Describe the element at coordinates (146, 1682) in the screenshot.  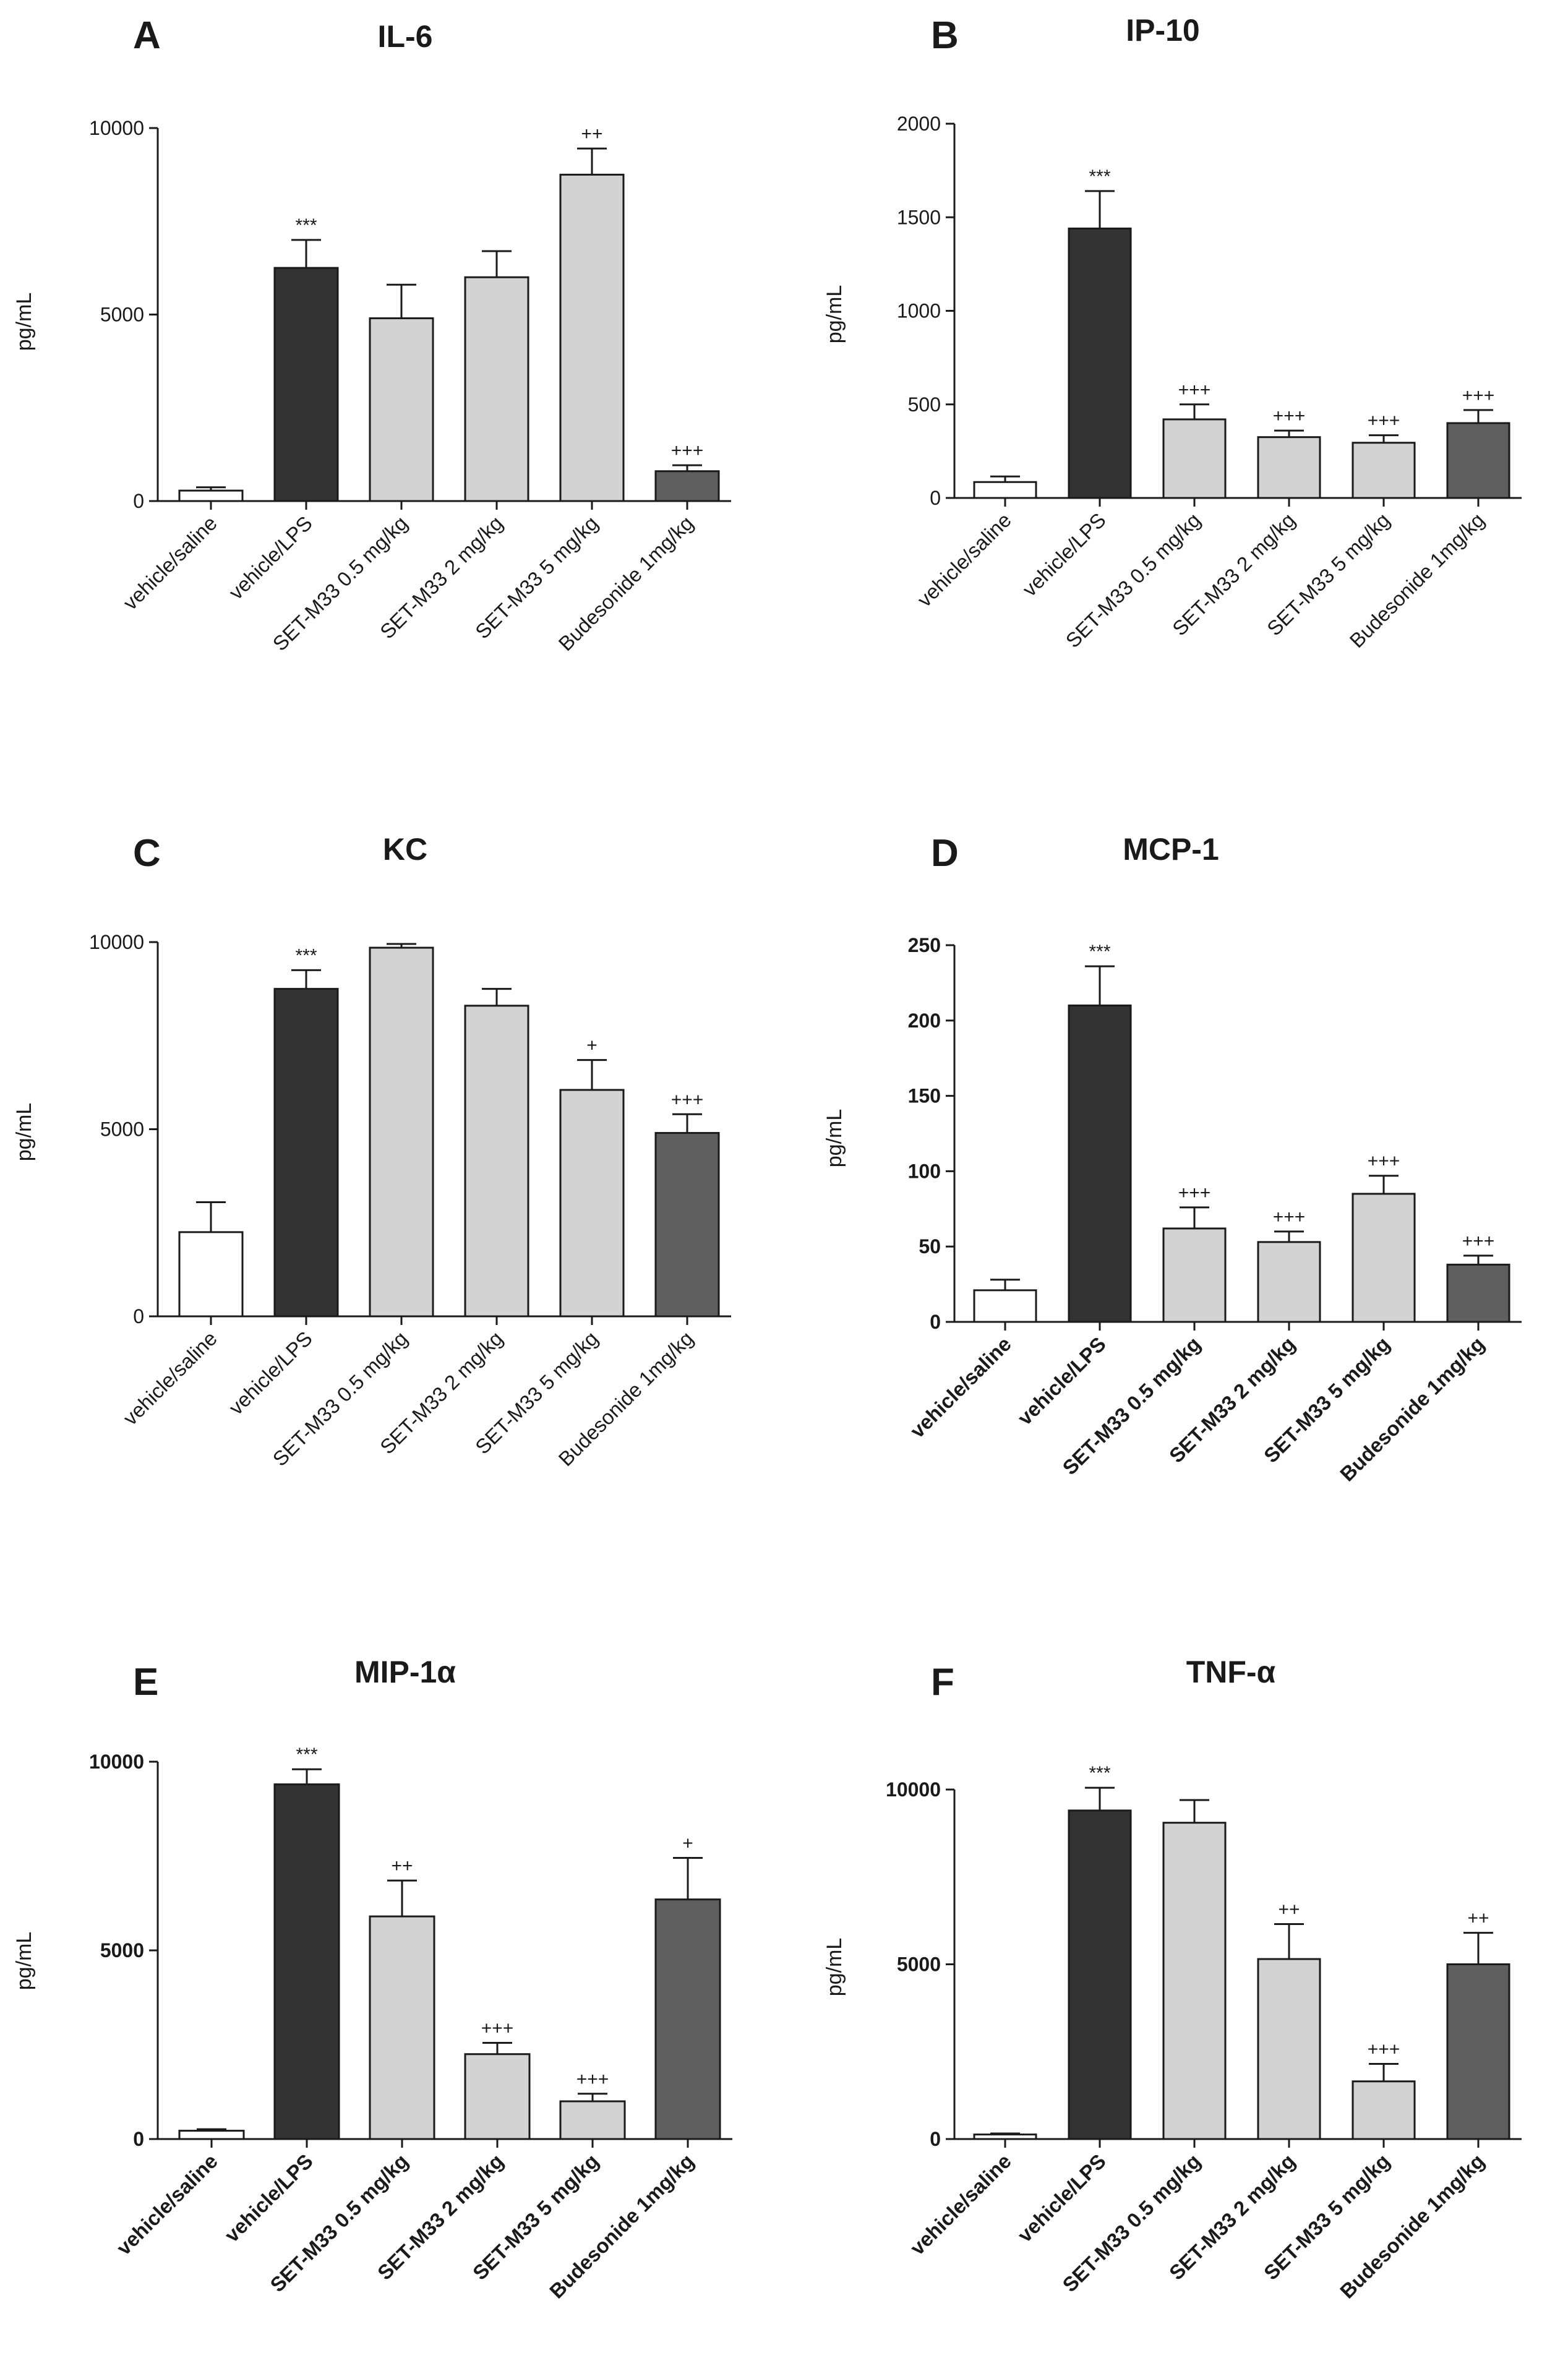
I see `panel-letter: E` at that location.